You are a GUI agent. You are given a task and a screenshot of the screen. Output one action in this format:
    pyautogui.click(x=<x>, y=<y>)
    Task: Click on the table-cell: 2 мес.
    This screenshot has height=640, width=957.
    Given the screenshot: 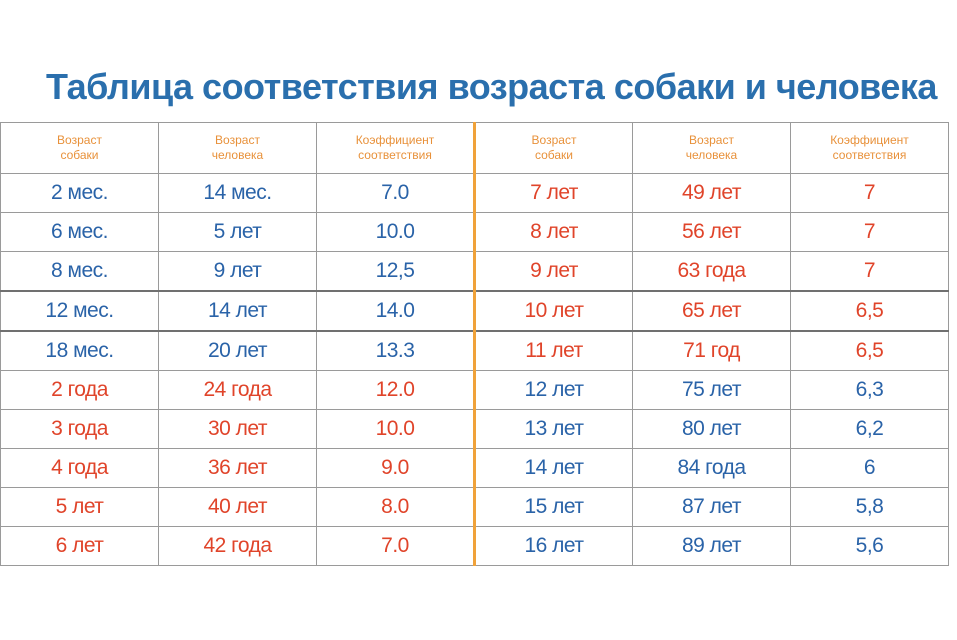 What is the action you would take?
    pyautogui.click(x=79, y=193)
    